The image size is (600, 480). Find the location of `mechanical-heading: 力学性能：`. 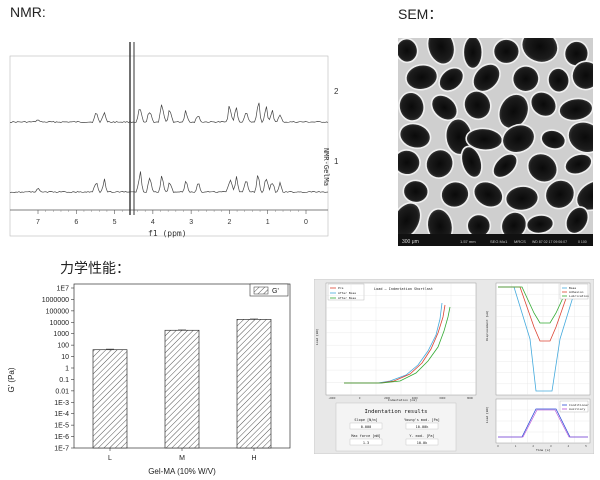

mechanical-heading: 力学性能： is located at coordinates (95, 268).